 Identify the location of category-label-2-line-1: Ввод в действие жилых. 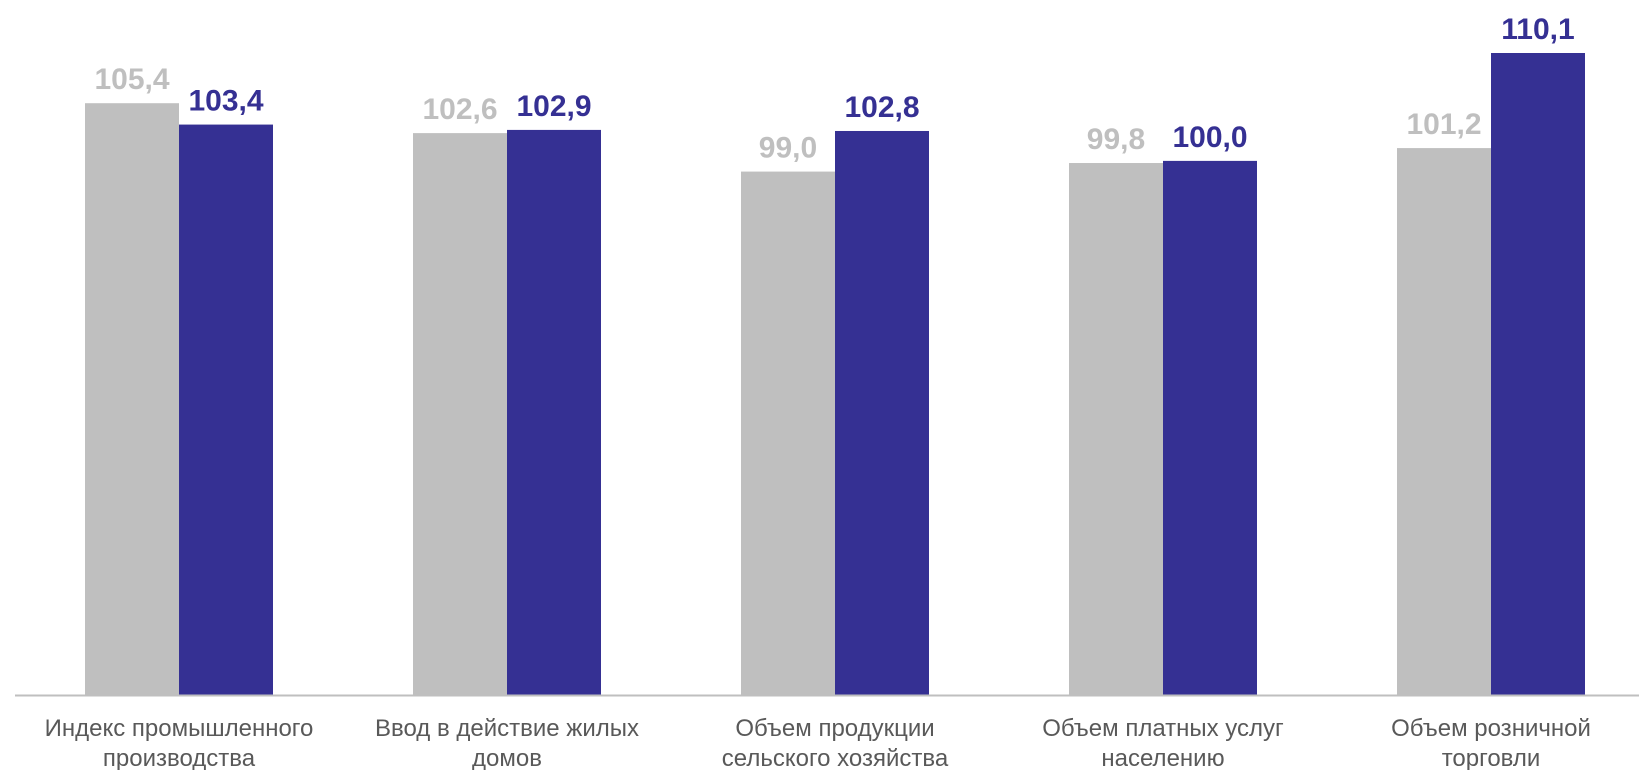
(507, 728).